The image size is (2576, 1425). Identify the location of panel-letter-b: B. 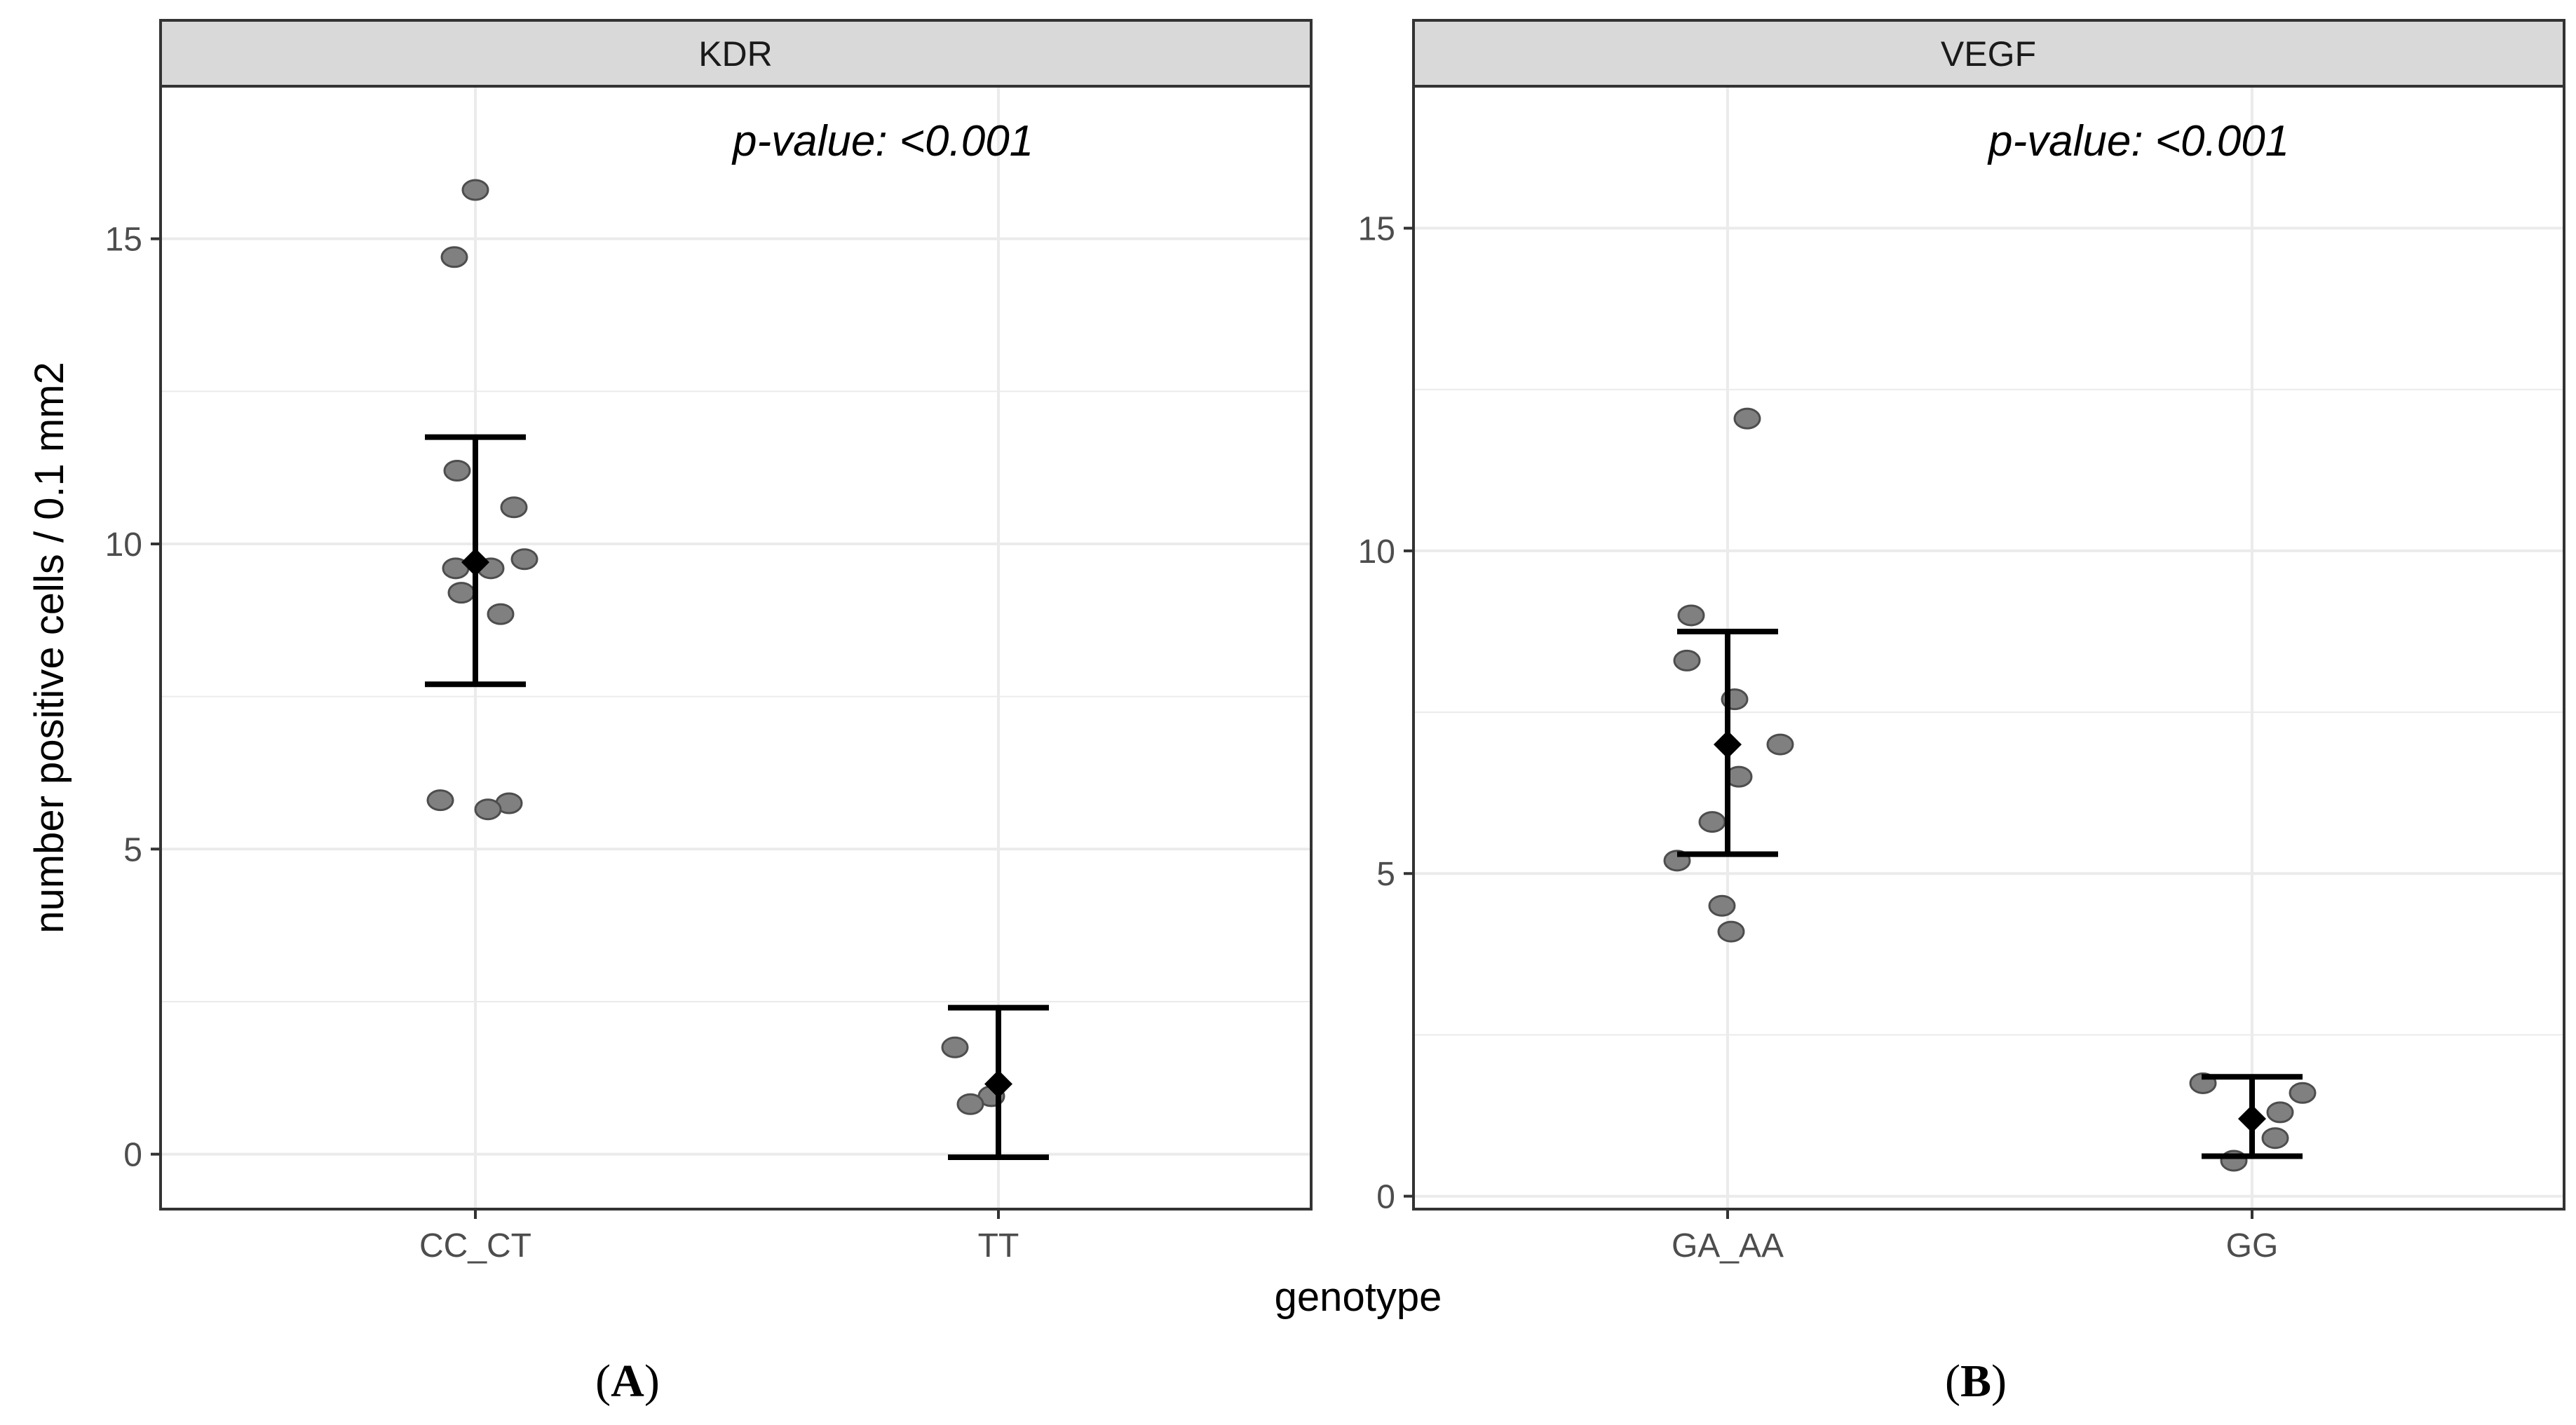
(1975, 1381).